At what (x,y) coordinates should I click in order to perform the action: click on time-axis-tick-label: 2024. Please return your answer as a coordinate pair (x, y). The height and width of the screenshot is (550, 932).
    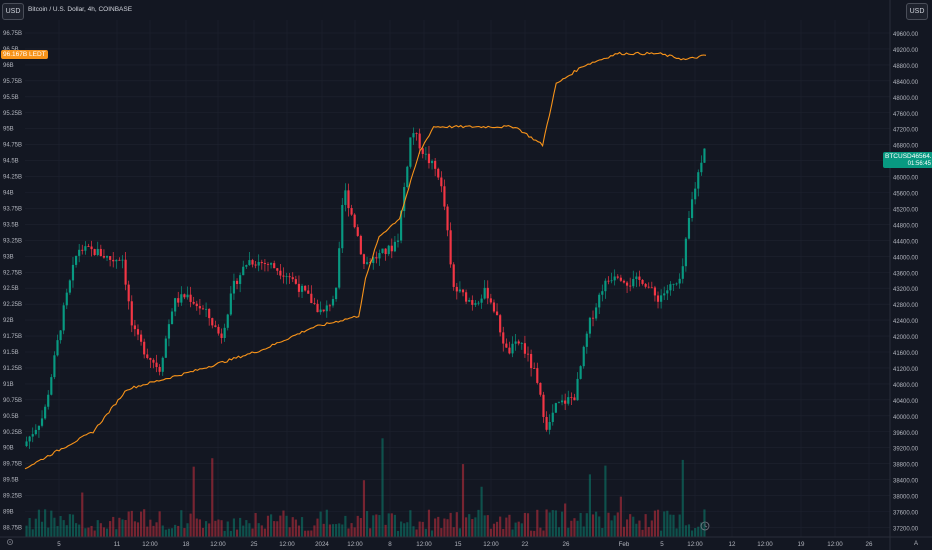
    Looking at the image, I should click on (322, 544).